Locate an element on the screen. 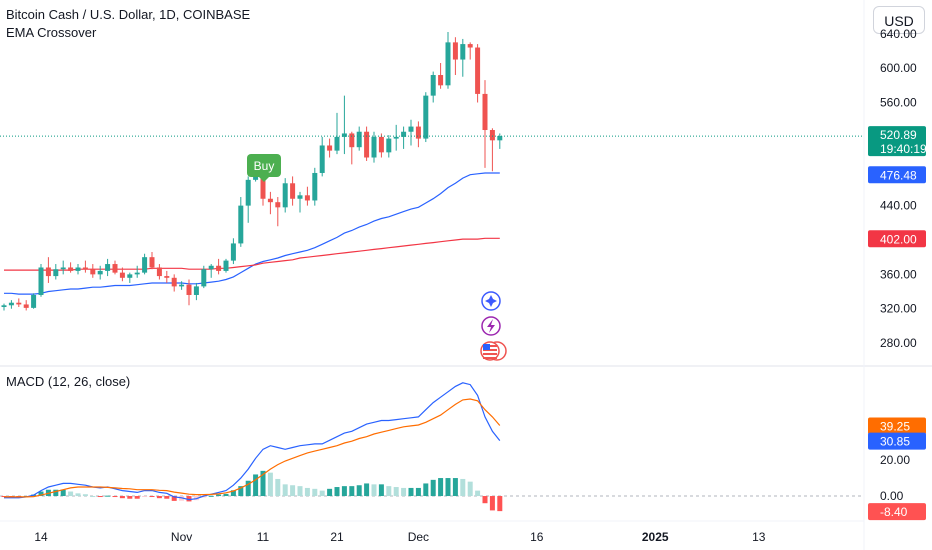  price-tick-label: 280.00 is located at coordinates (898, 343).